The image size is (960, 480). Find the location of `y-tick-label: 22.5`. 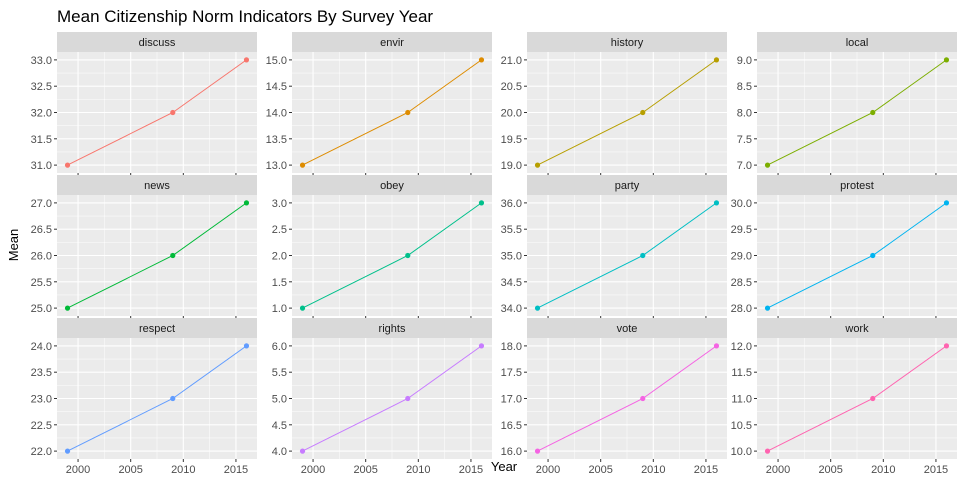

y-tick-label: 22.5 is located at coordinates (41, 426).